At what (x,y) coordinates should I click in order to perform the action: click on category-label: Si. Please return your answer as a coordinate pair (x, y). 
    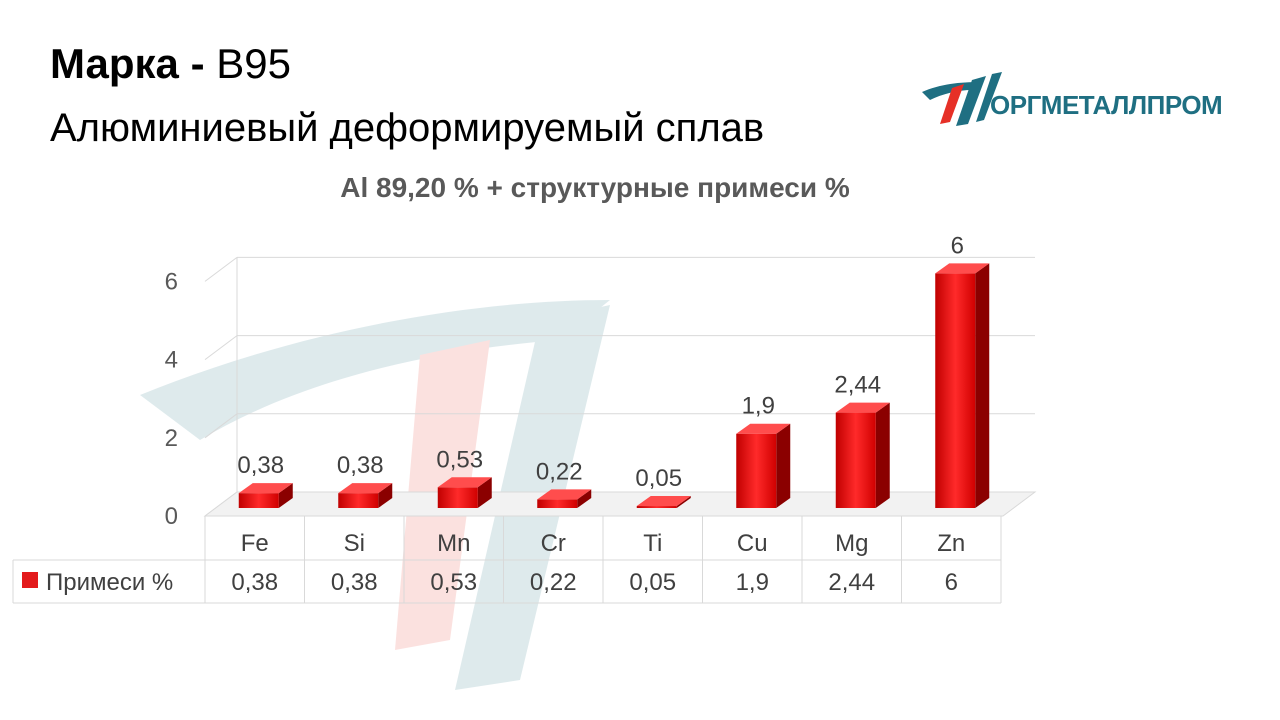
    Looking at the image, I should click on (354, 543).